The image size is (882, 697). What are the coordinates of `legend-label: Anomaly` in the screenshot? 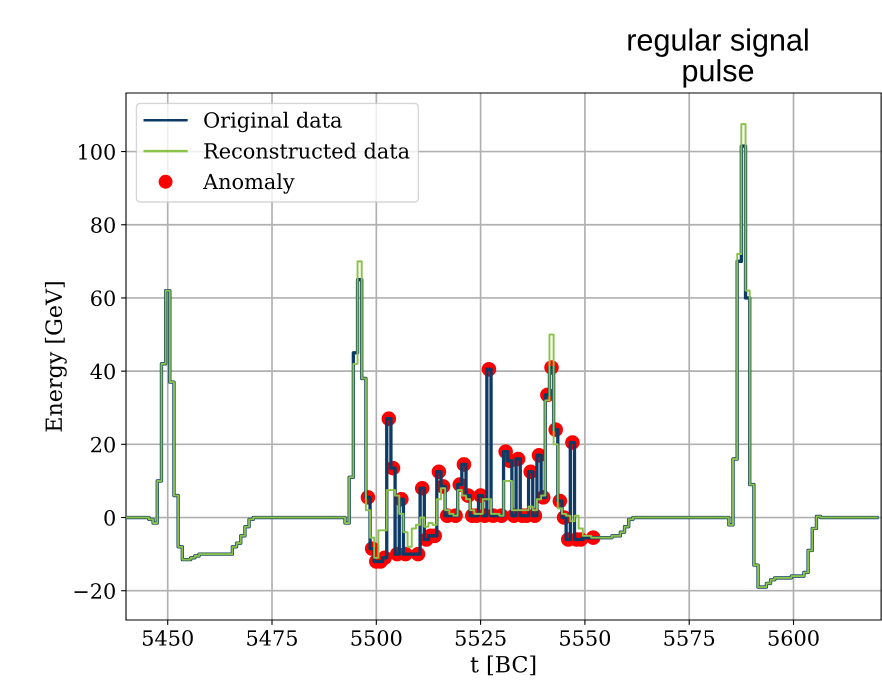 It's located at (248, 183).